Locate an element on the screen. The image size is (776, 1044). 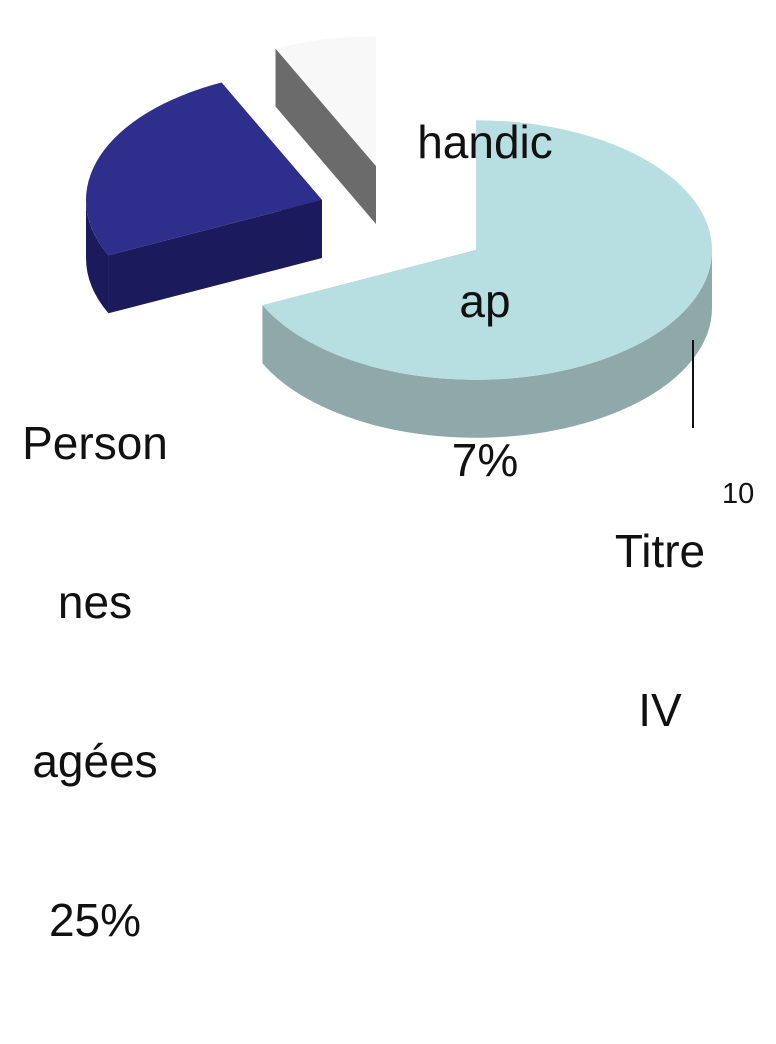
page-number: 10 is located at coordinates (738, 494).